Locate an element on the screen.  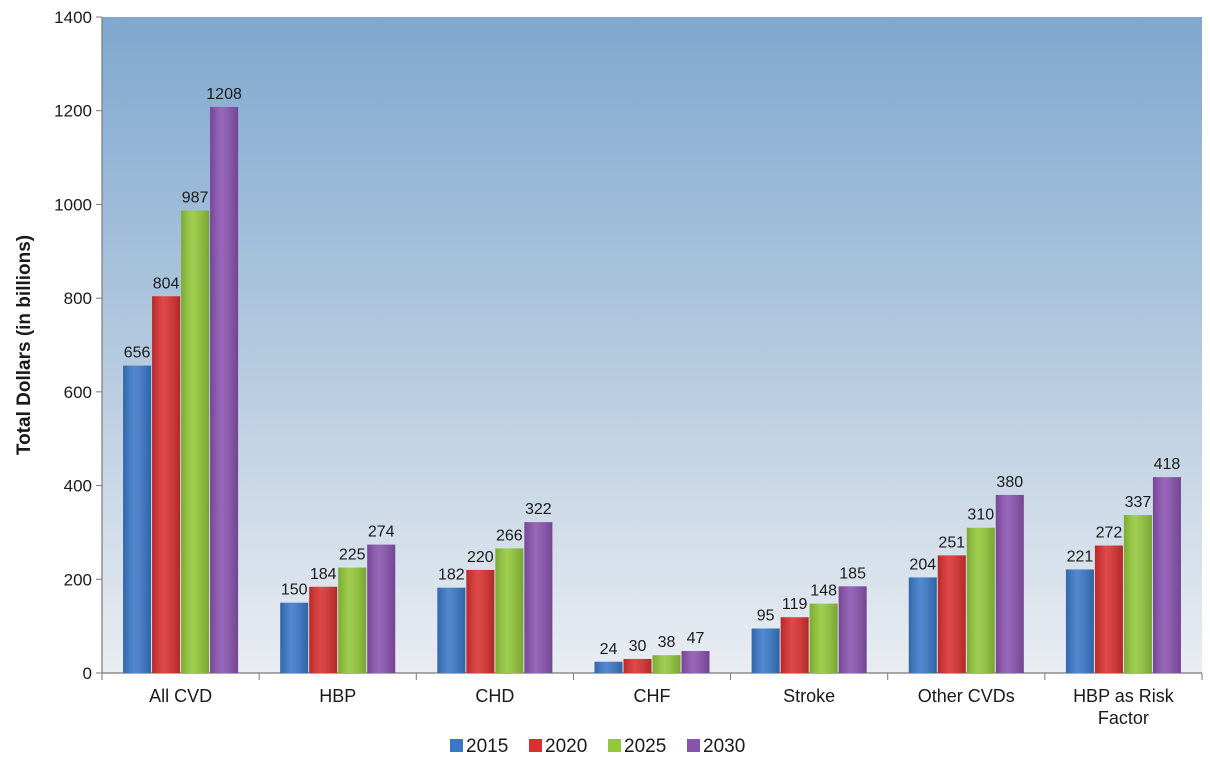
category-label-line: Other CVDs is located at coordinates (966, 696).